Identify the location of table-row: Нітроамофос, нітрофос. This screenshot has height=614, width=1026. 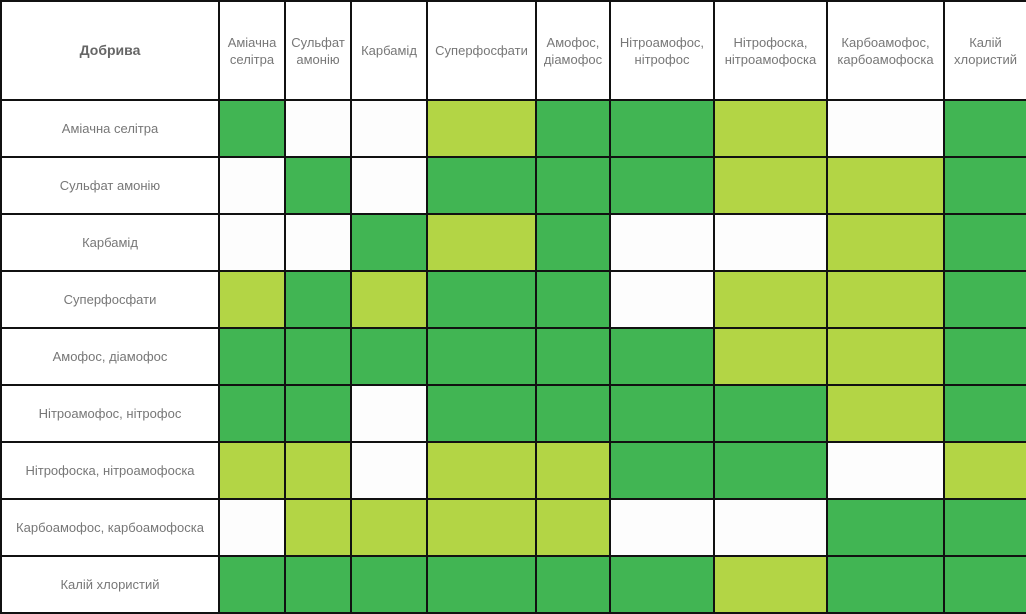
(513, 413).